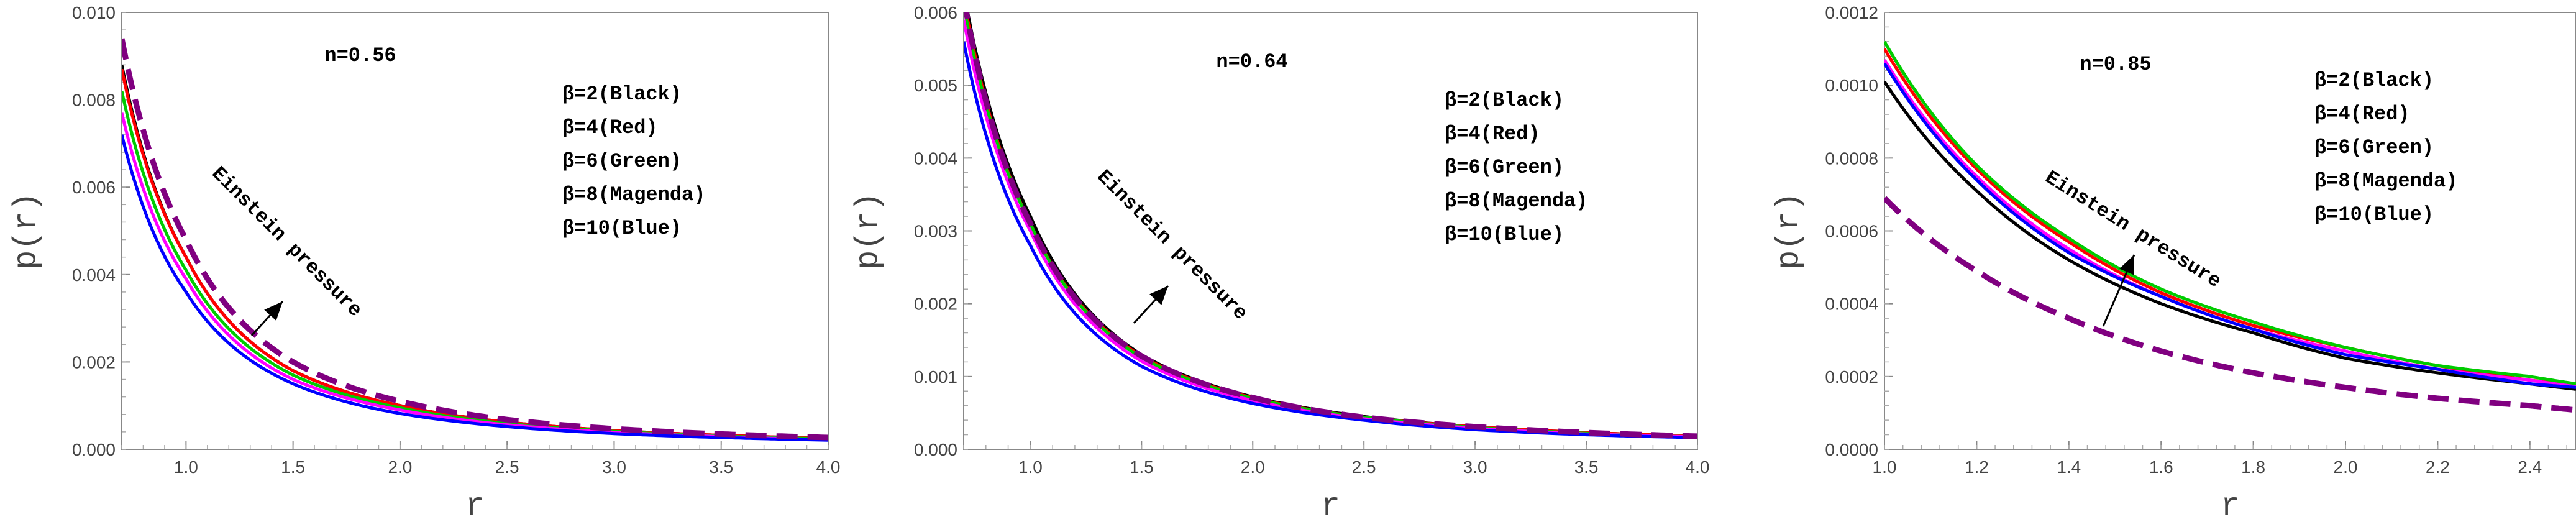 This screenshot has width=2576, height=527. Describe the element at coordinates (1851, 231) in the screenshot. I see `y-tick-label: 0.0006` at that location.